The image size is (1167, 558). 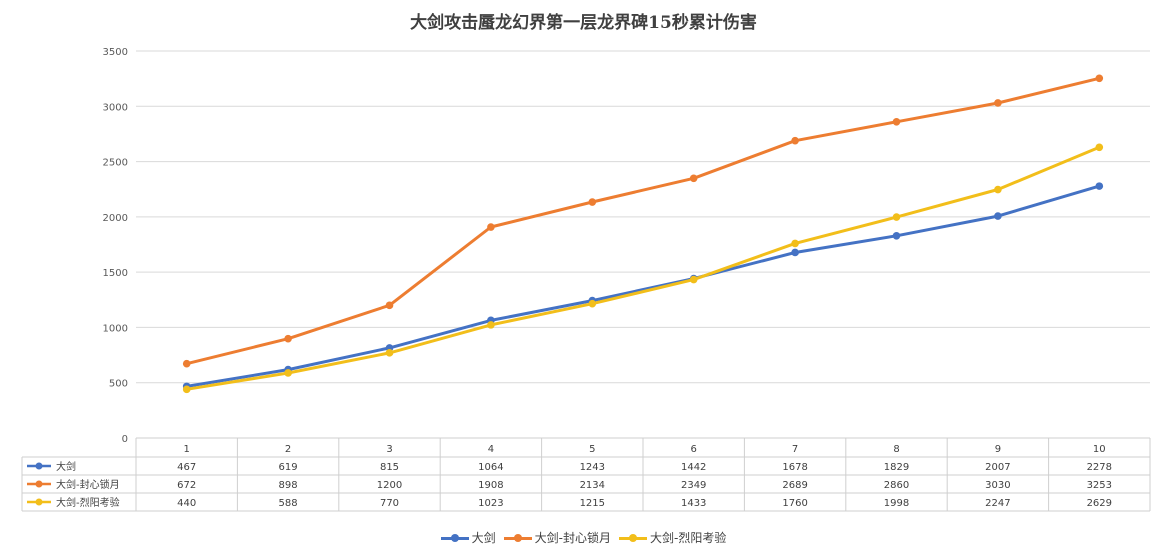 I want to click on table-cell-value: 3253, so click(x=1099, y=485).